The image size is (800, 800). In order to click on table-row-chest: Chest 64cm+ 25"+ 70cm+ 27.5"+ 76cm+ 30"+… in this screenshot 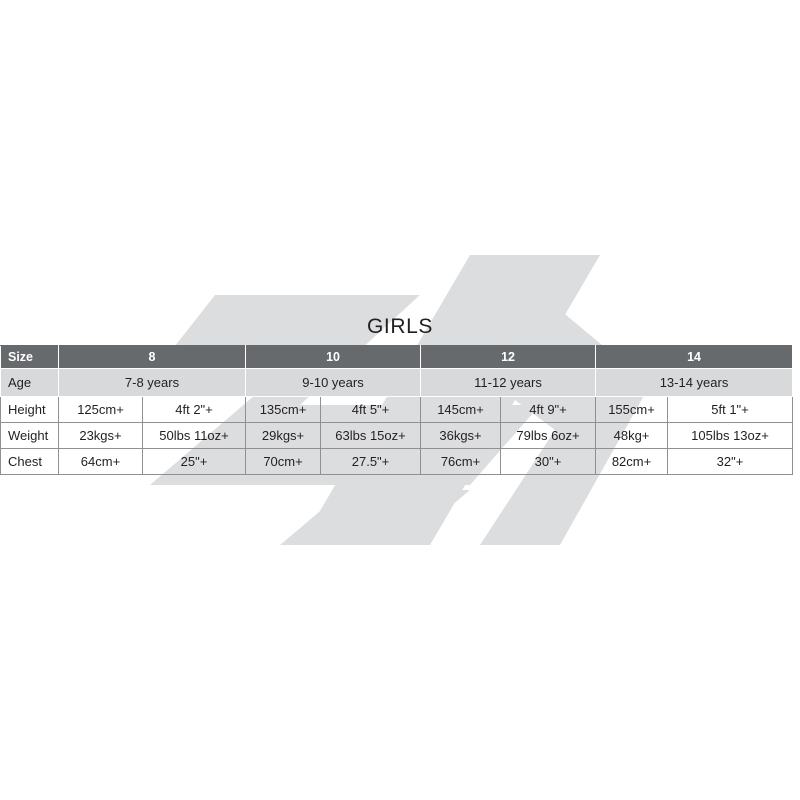, I will do `click(397, 461)`.